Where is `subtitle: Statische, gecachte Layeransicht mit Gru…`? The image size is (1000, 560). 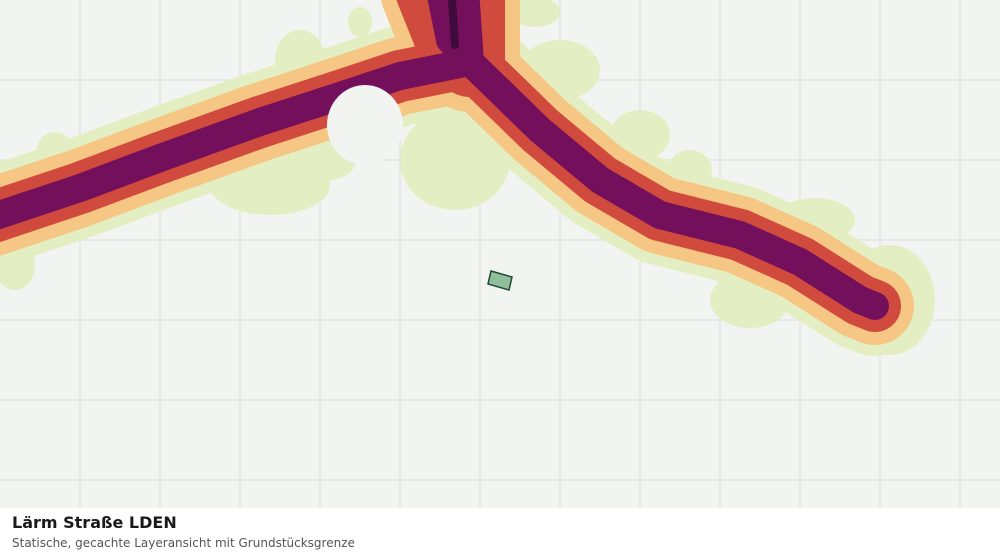
subtitle: Statische, gecachte Layeransicht mit Gru… is located at coordinates (183, 543).